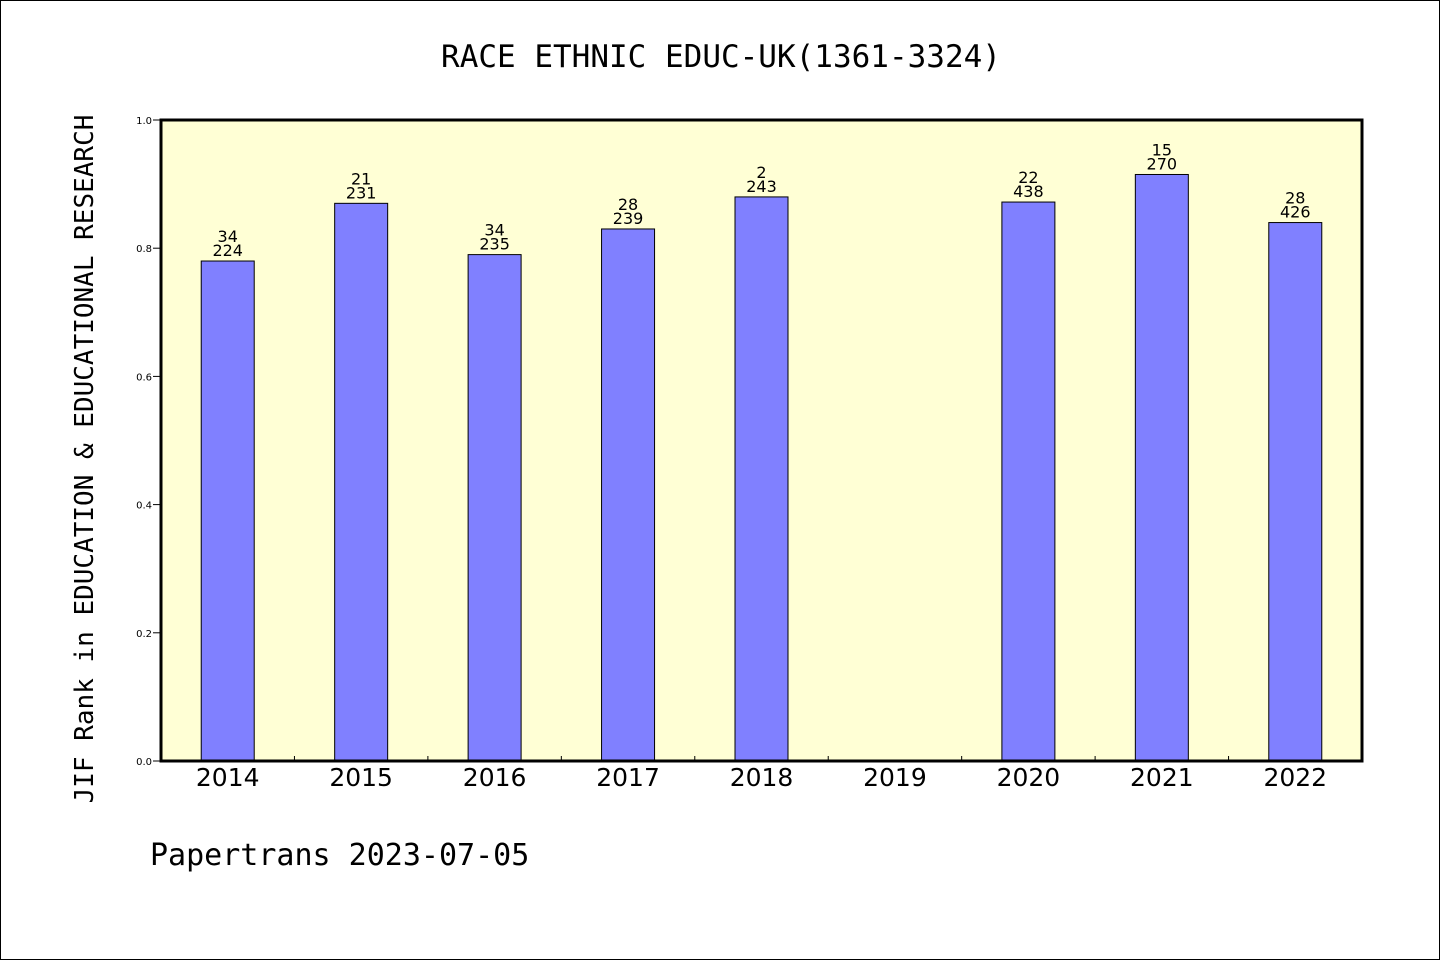 This screenshot has height=964, width=1440. What do you see at coordinates (1295, 212) in the screenshot?
I see `total-label-2022: 426` at bounding box center [1295, 212].